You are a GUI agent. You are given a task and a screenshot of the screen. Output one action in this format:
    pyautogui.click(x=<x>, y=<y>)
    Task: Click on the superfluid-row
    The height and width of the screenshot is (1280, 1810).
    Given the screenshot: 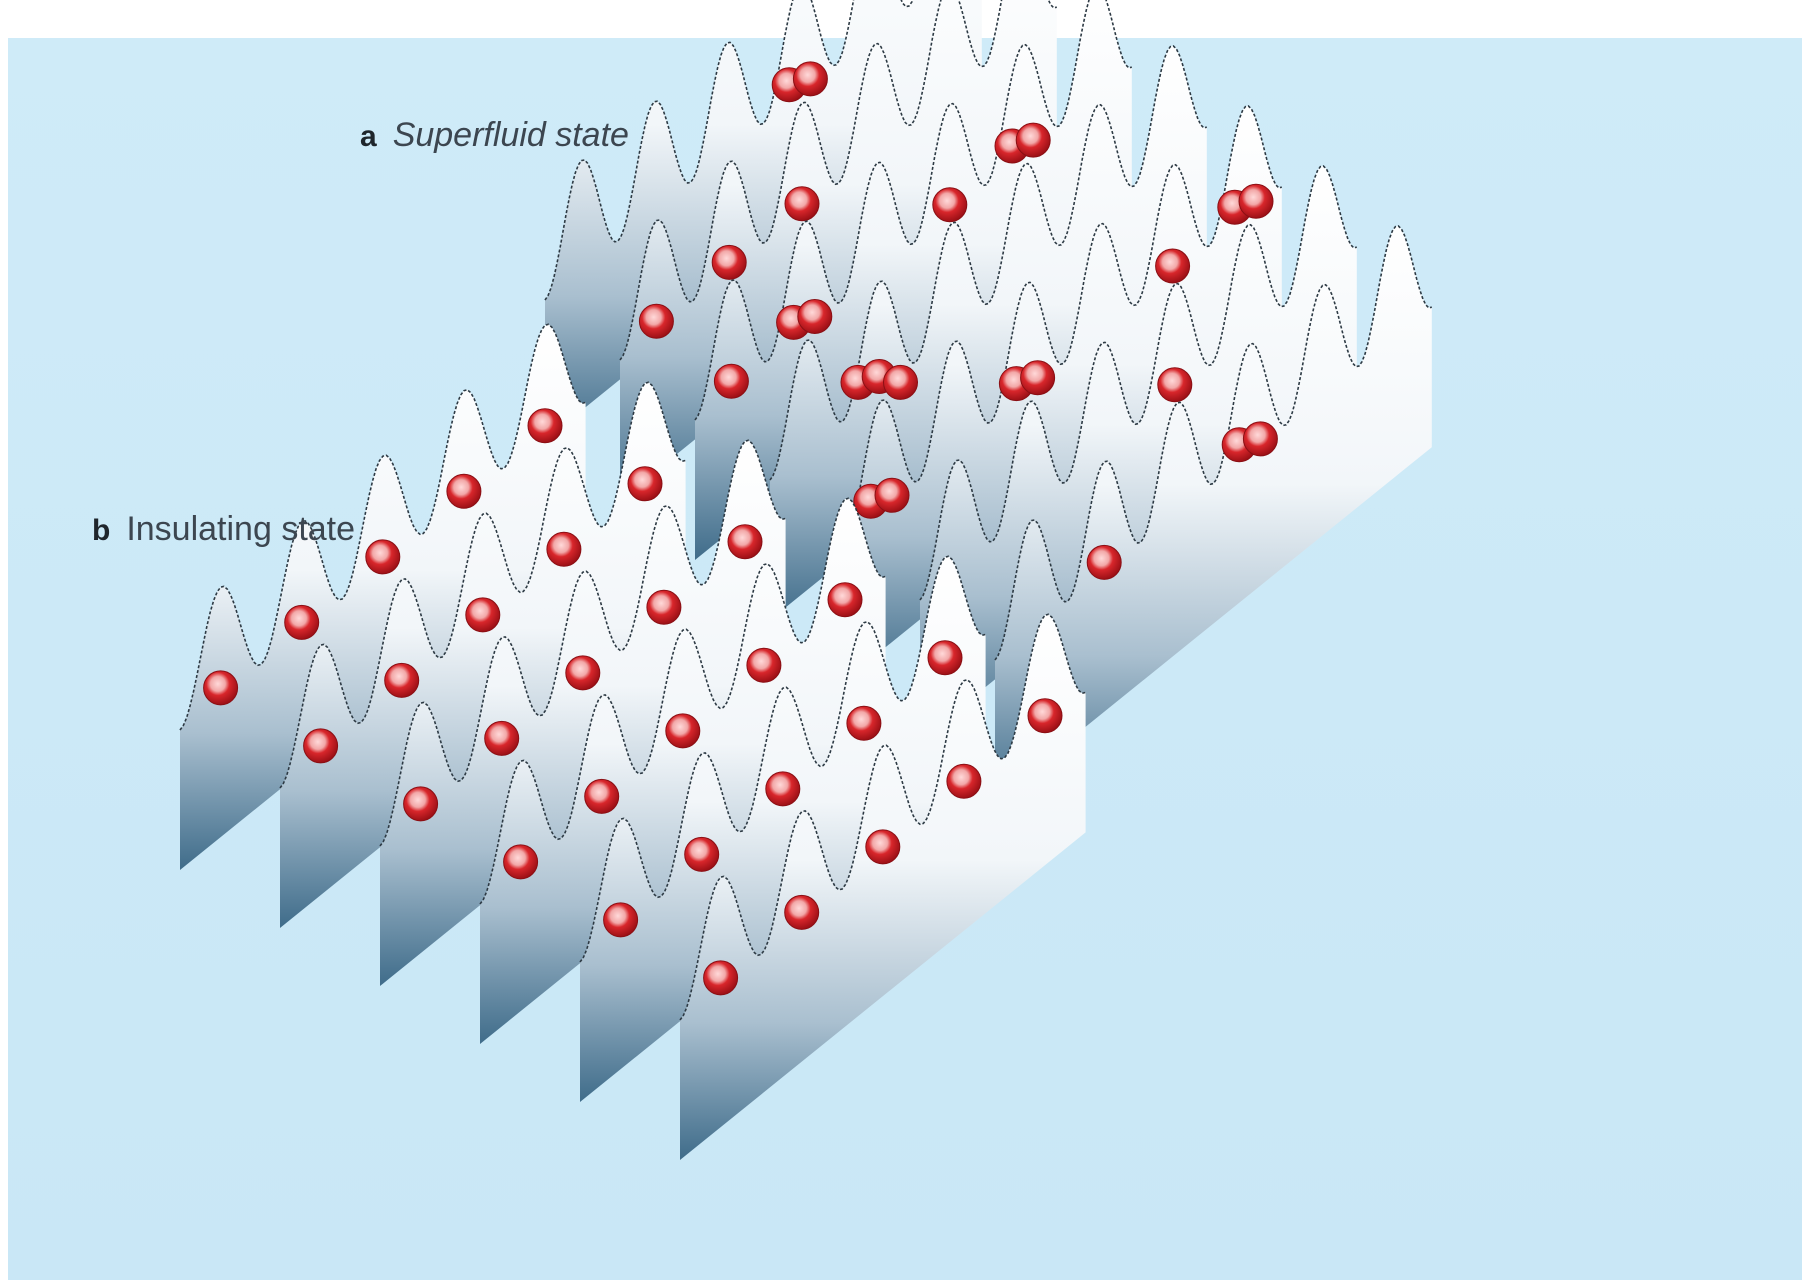 What is the action you would take?
    pyautogui.click(x=1213, y=512)
    